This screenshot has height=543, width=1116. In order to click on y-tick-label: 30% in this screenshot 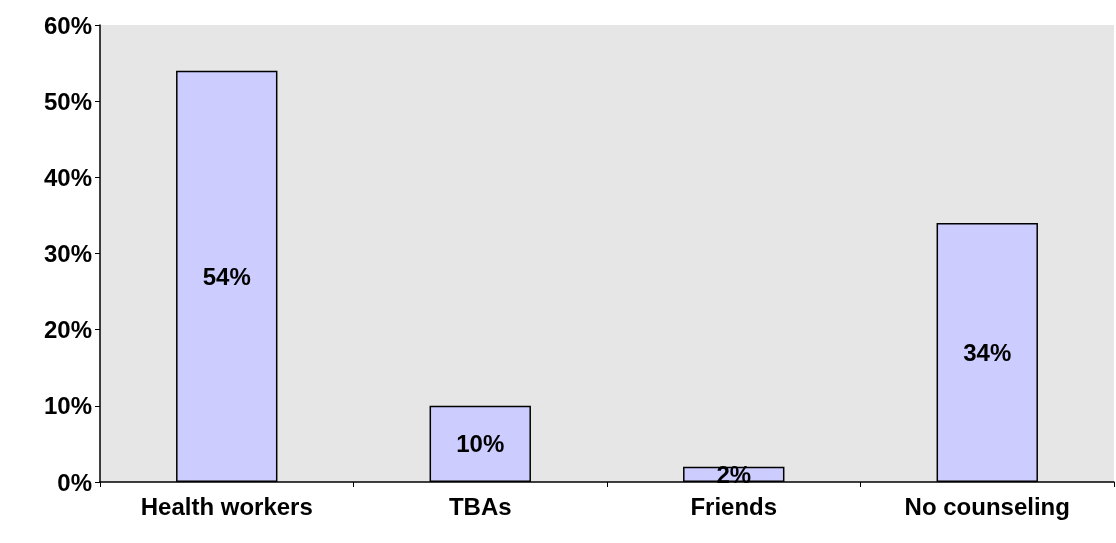, I will do `click(67, 253)`.